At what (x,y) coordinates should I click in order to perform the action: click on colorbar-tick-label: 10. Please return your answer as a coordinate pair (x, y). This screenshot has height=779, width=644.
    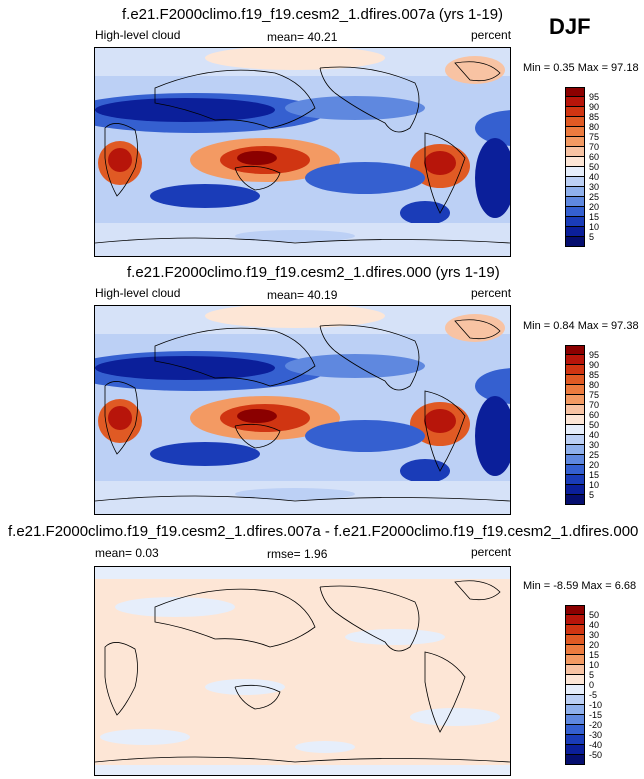
    Looking at the image, I should click on (594, 227).